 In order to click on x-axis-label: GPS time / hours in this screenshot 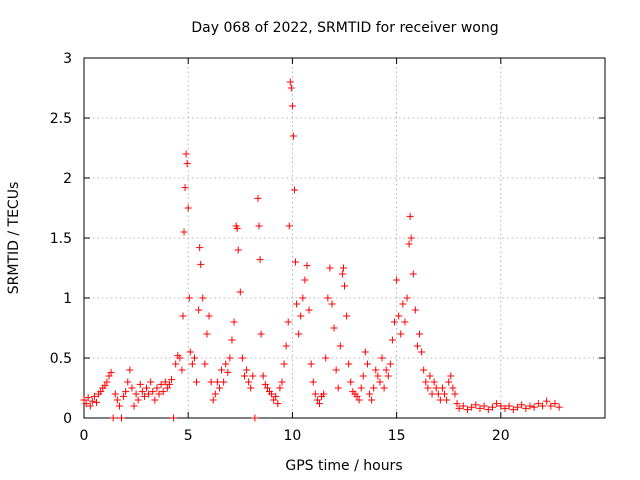, I will do `click(343, 466)`.